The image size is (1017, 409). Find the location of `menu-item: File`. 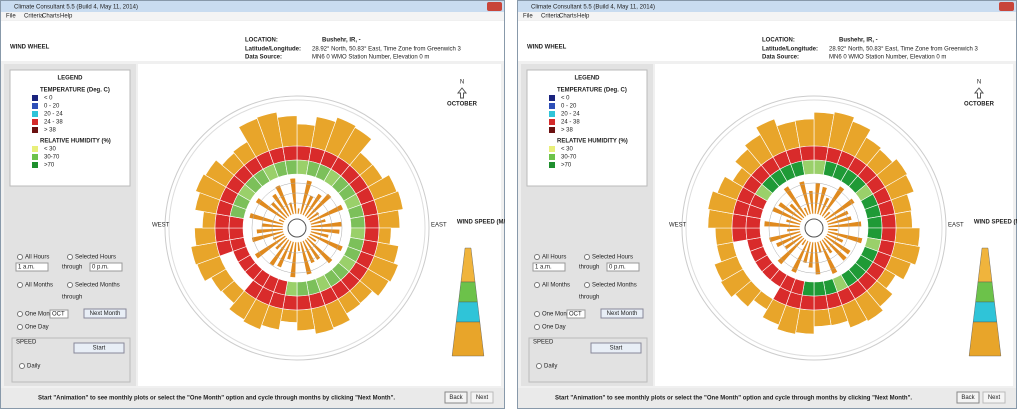

menu-item: File is located at coordinates (11, 17).